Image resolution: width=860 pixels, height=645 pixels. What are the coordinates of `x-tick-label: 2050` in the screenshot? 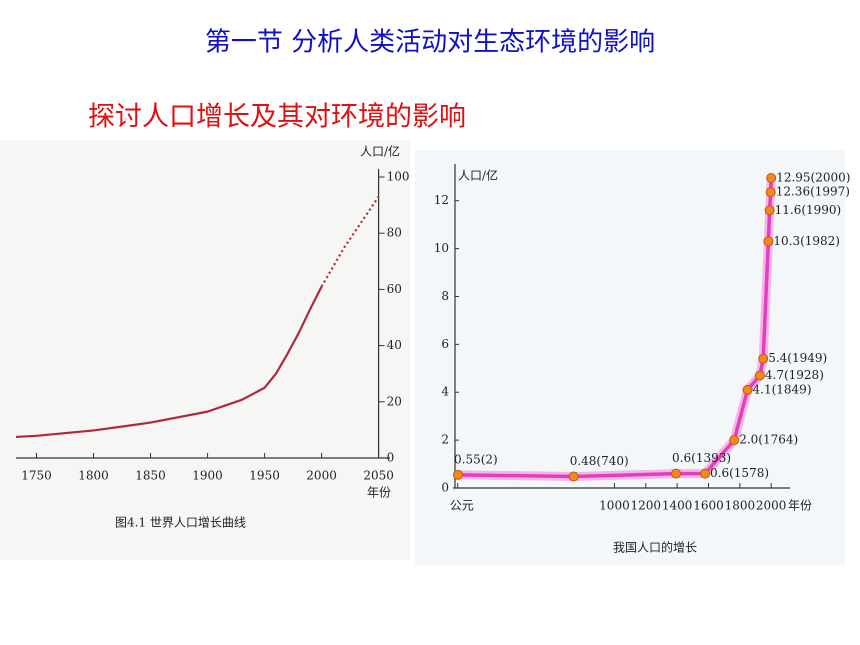 It's located at (378, 476).